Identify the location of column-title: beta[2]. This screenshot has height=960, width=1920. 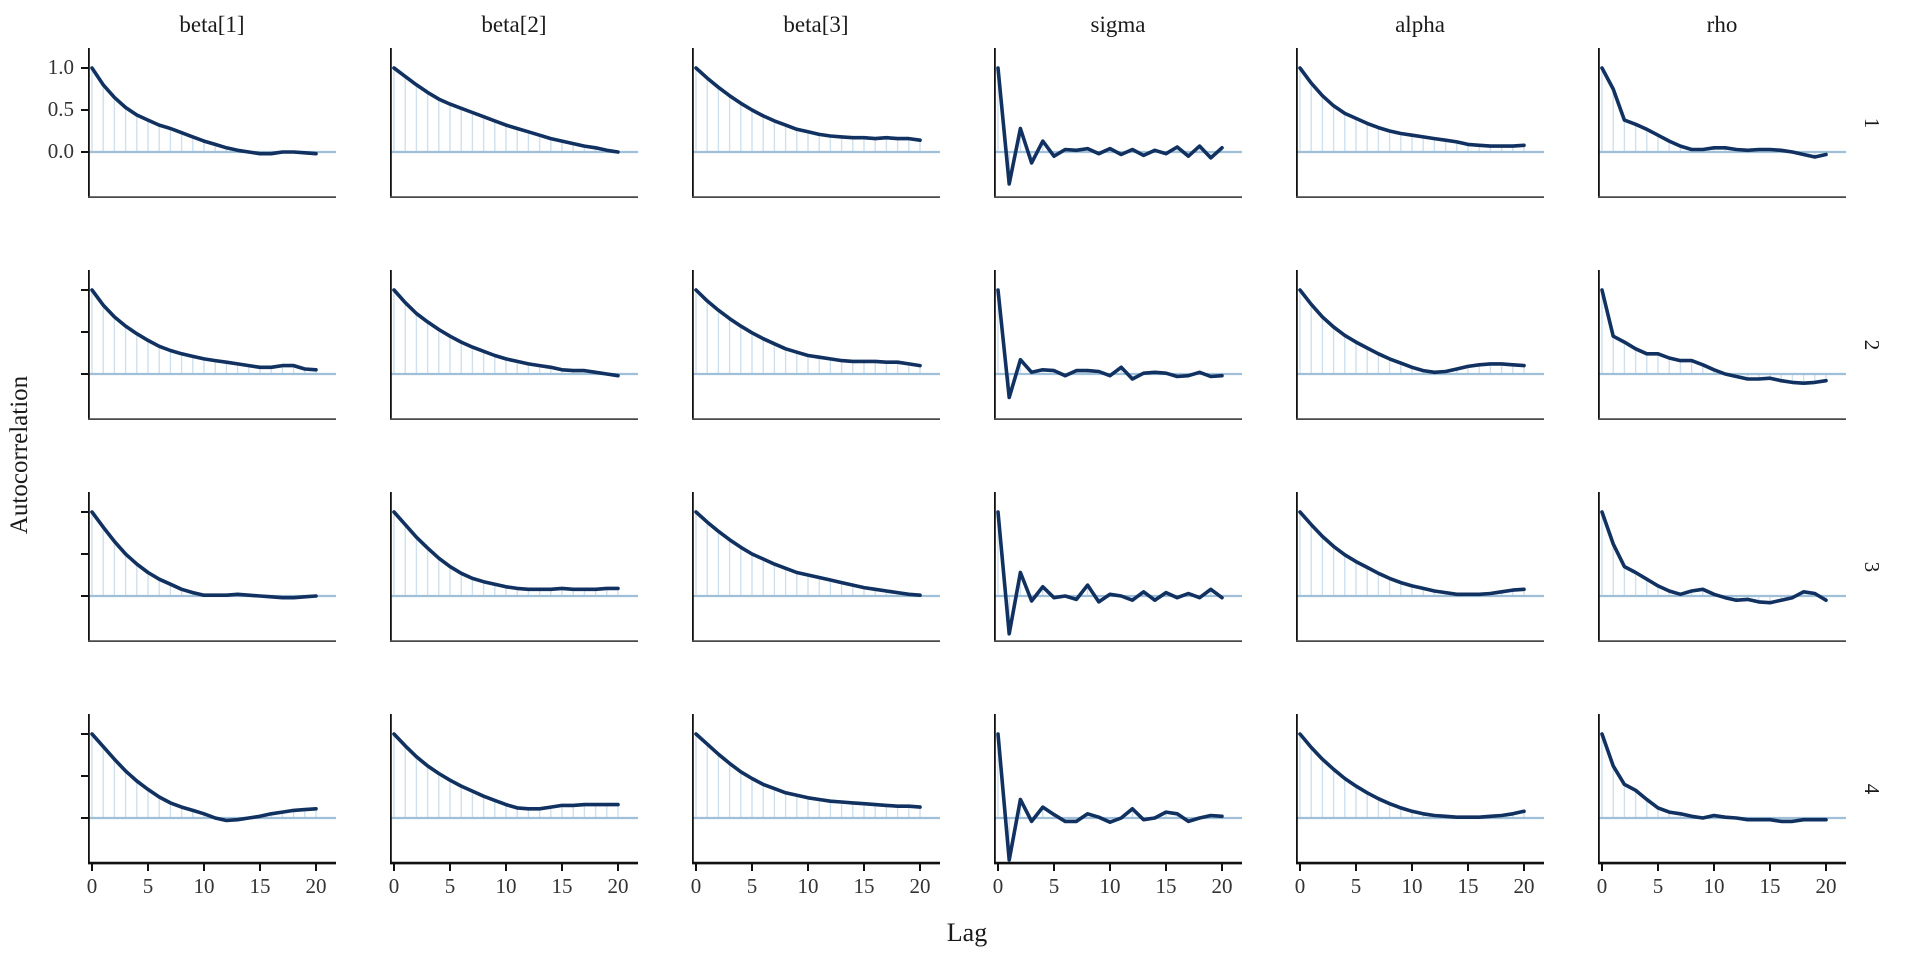
(514, 24).